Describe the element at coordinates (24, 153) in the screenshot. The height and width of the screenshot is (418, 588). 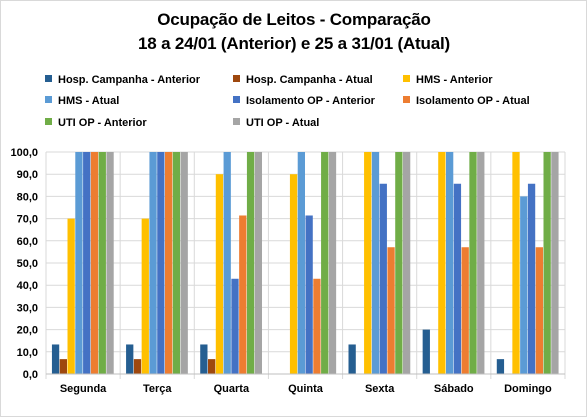
I see `y-tick-label: 100,0` at that location.